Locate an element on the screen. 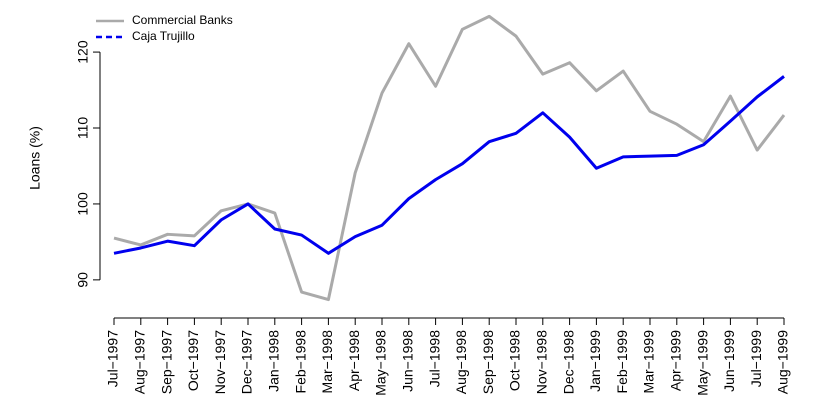  x-tick-label: Nov−1998 is located at coordinates (542, 362).